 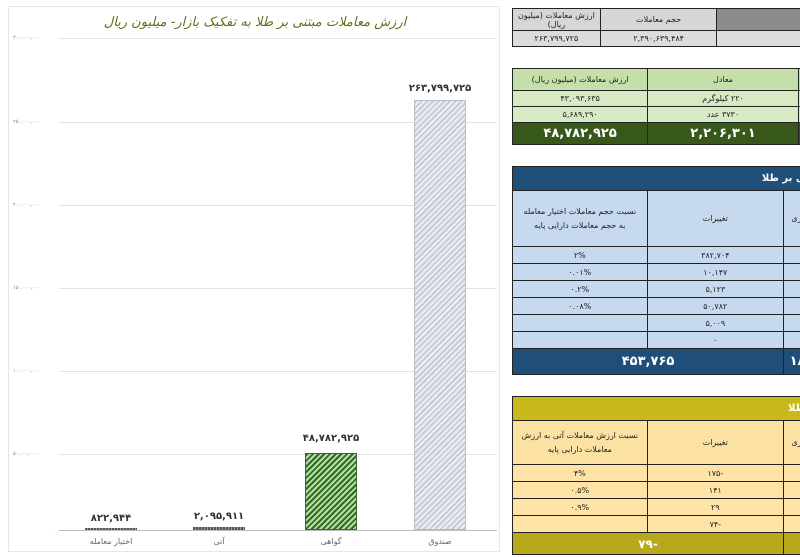 I want to click on category-label: اختیار معامله, so click(x=111, y=541).